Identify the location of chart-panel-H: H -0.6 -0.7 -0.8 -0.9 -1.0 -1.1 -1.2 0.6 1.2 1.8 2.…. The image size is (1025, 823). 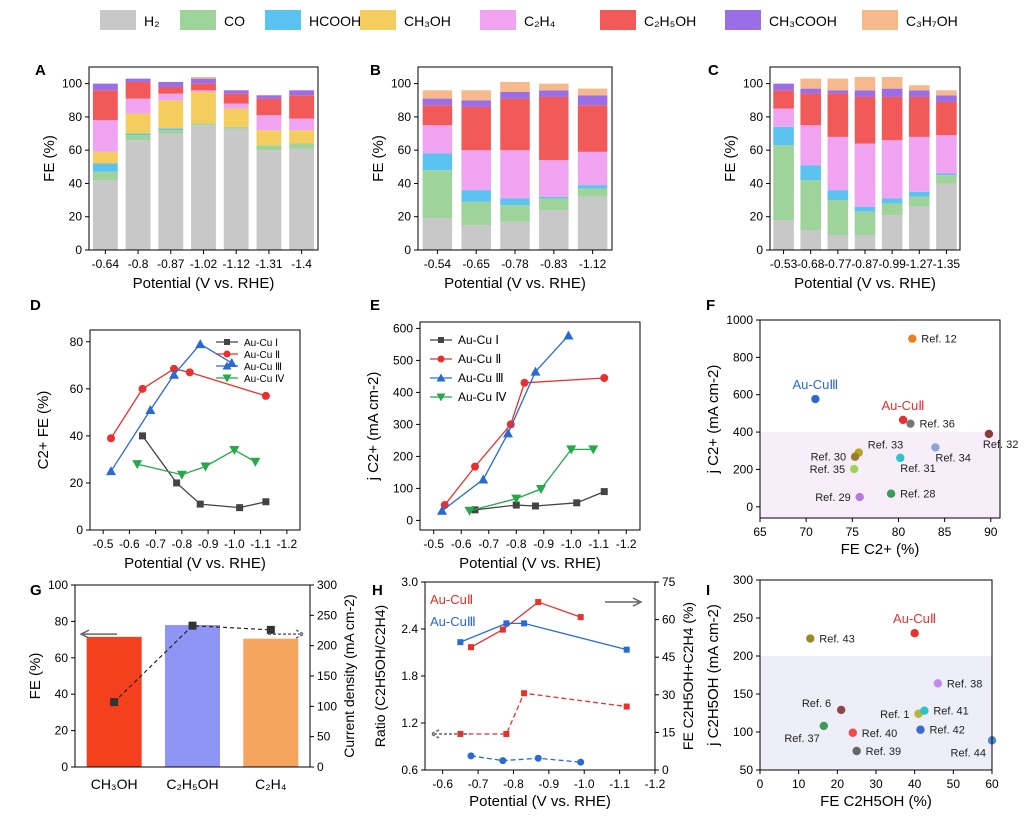
(534, 692).